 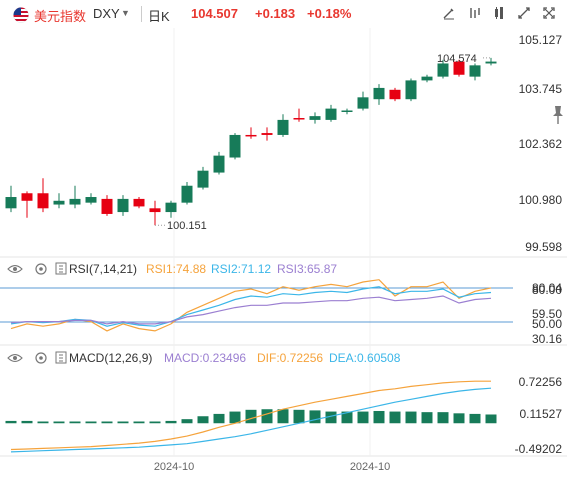 I want to click on price-axis-tick: 105.127, so click(x=541, y=40).